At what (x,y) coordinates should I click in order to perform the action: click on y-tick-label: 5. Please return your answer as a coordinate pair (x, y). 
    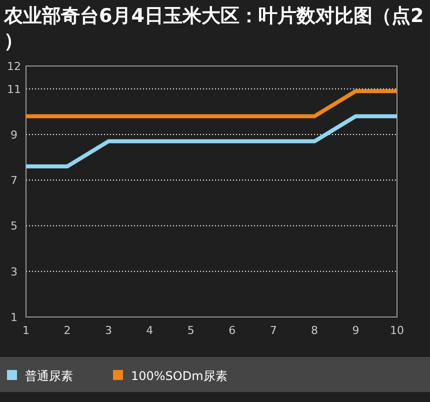
    Looking at the image, I should click on (14, 226).